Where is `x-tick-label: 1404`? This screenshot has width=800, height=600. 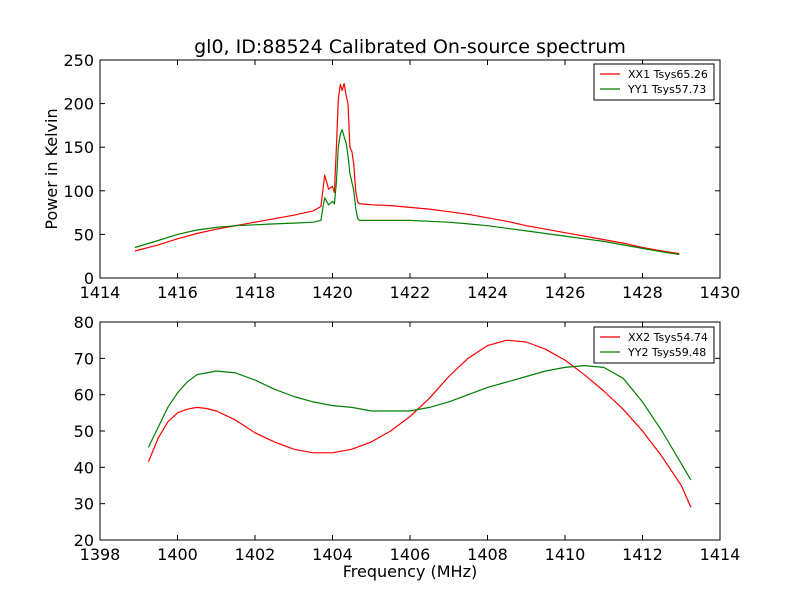
x-tick-label: 1404 is located at coordinates (332, 554).